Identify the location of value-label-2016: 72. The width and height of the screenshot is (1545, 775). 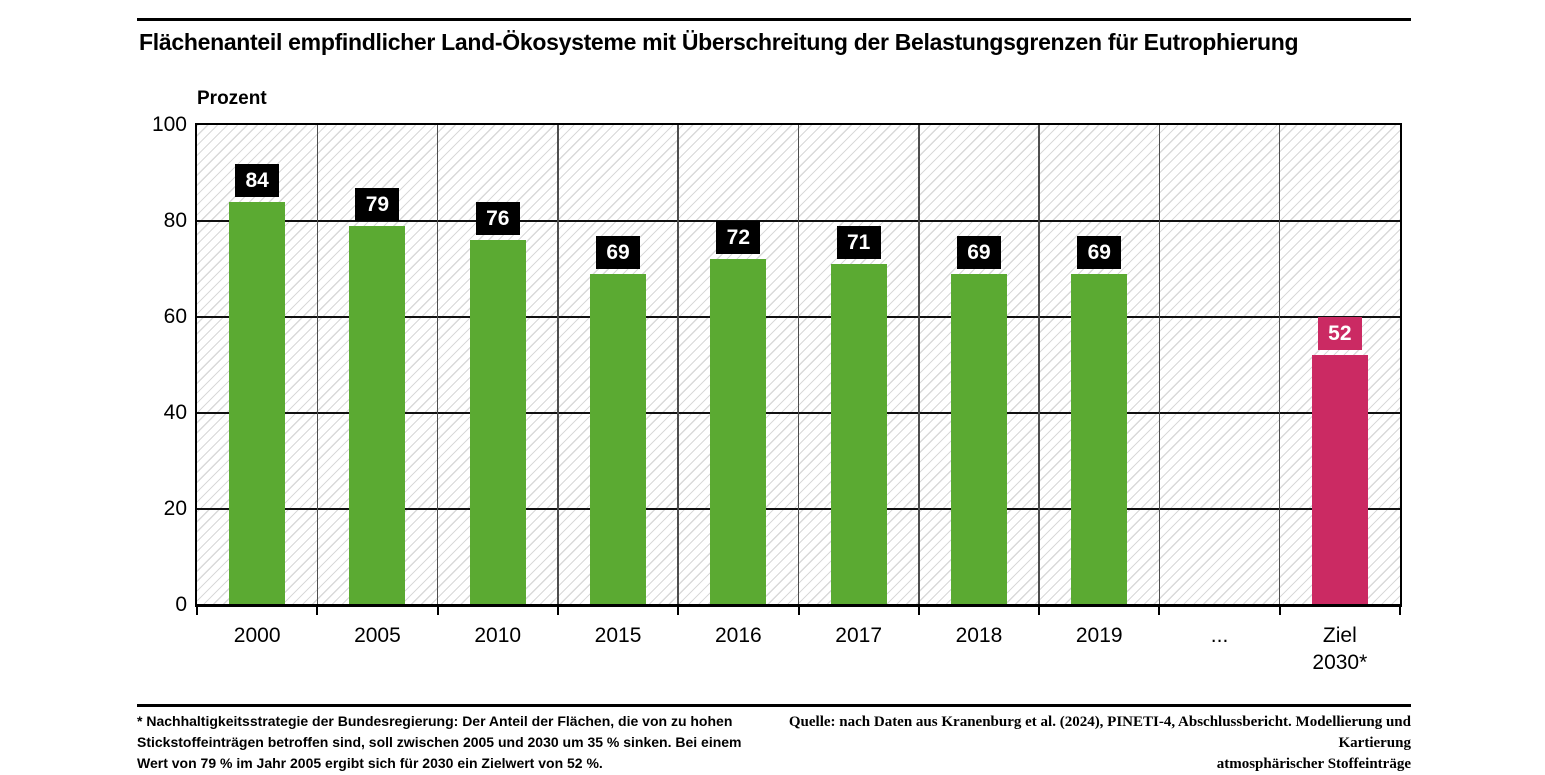
(738, 238).